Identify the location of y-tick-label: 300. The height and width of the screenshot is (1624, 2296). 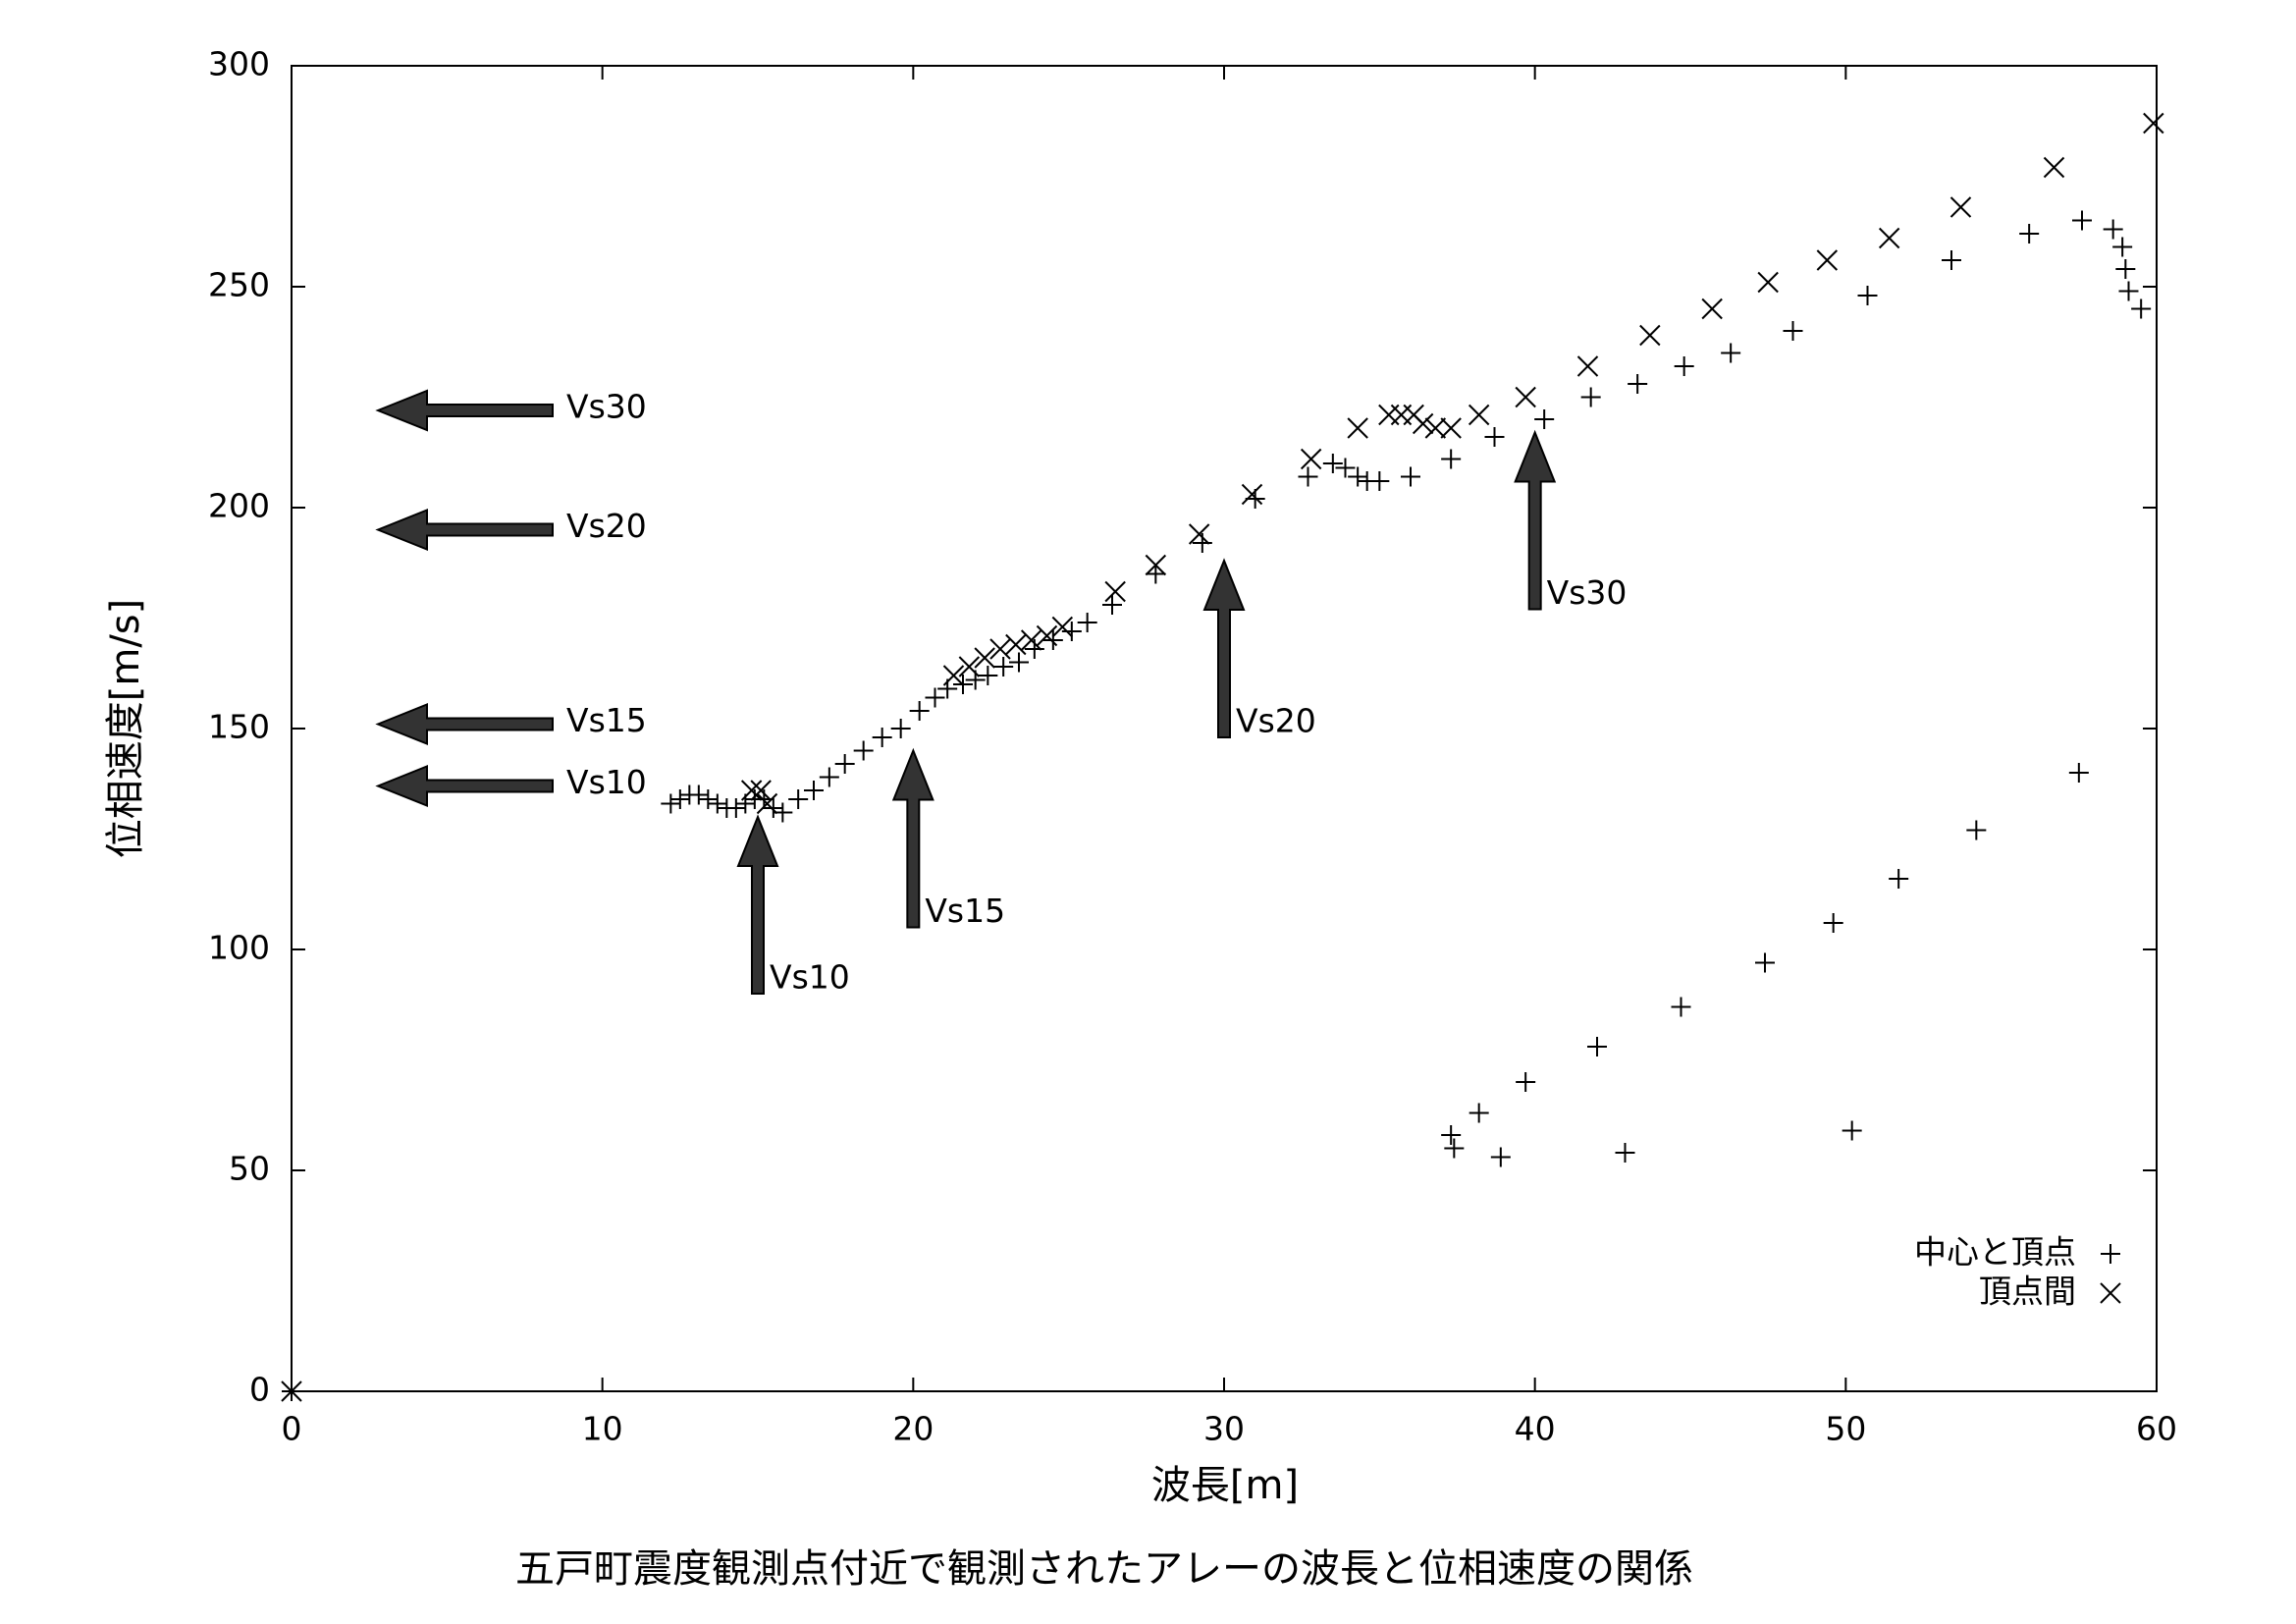
(239, 64).